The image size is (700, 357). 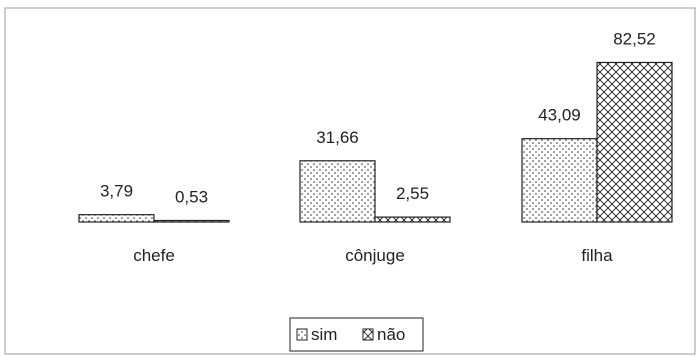 What do you see at coordinates (375, 255) in the screenshot?
I see `category-label-1: cônjuge` at bounding box center [375, 255].